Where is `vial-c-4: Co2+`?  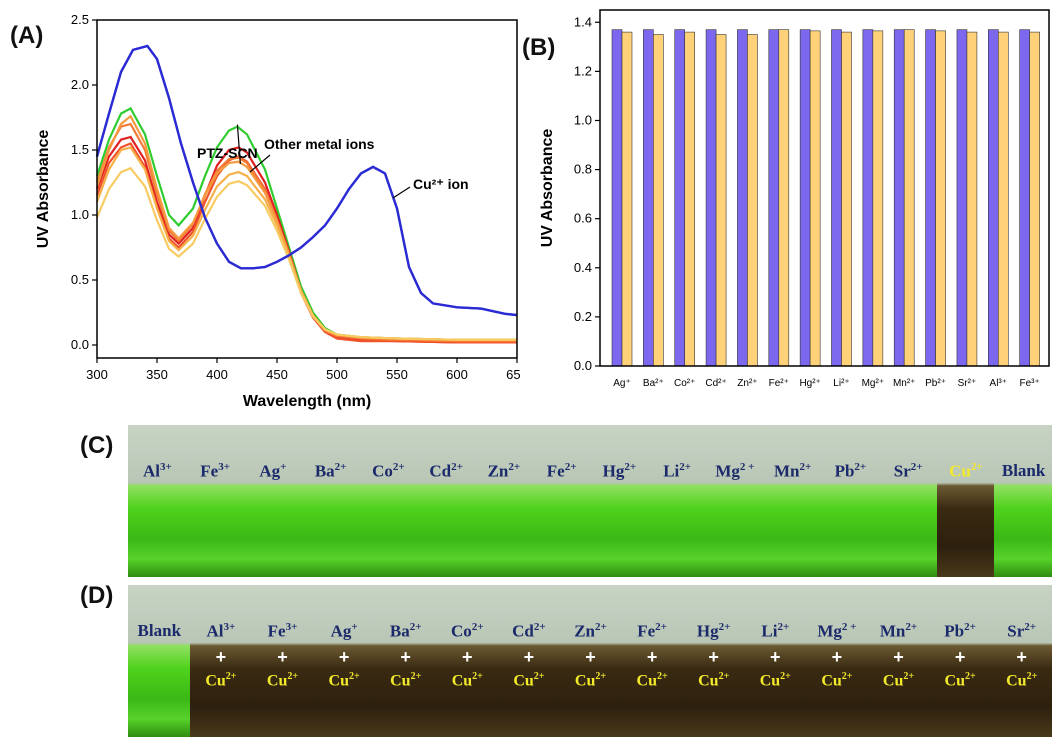 vial-c-4: Co2+ is located at coordinates (389, 501).